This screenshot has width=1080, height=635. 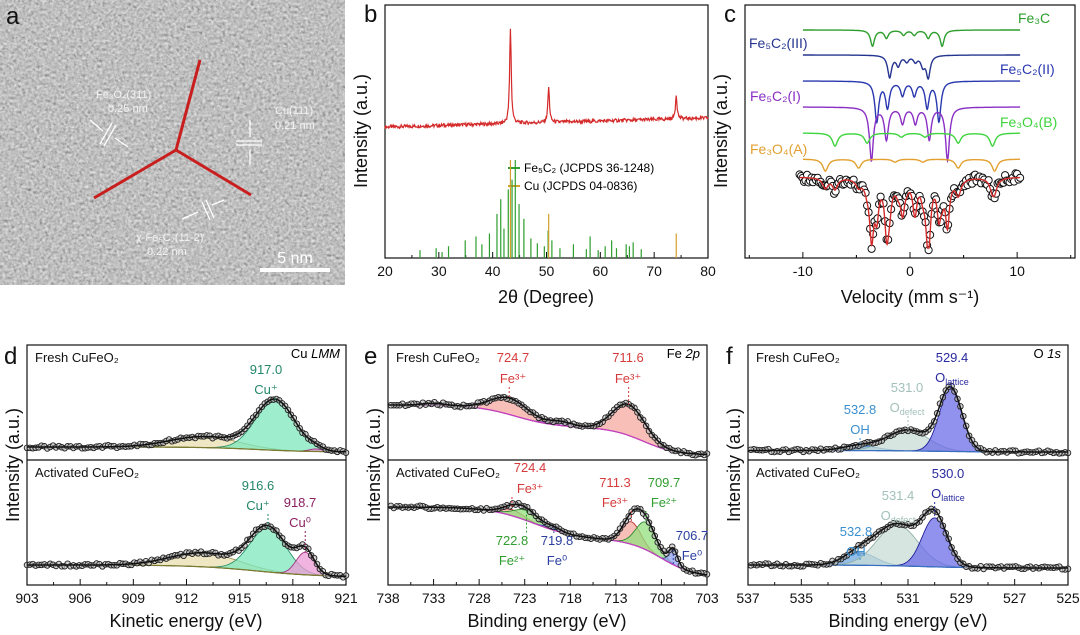 I want to click on grain-boundary-lines, so click(x=172, y=129).